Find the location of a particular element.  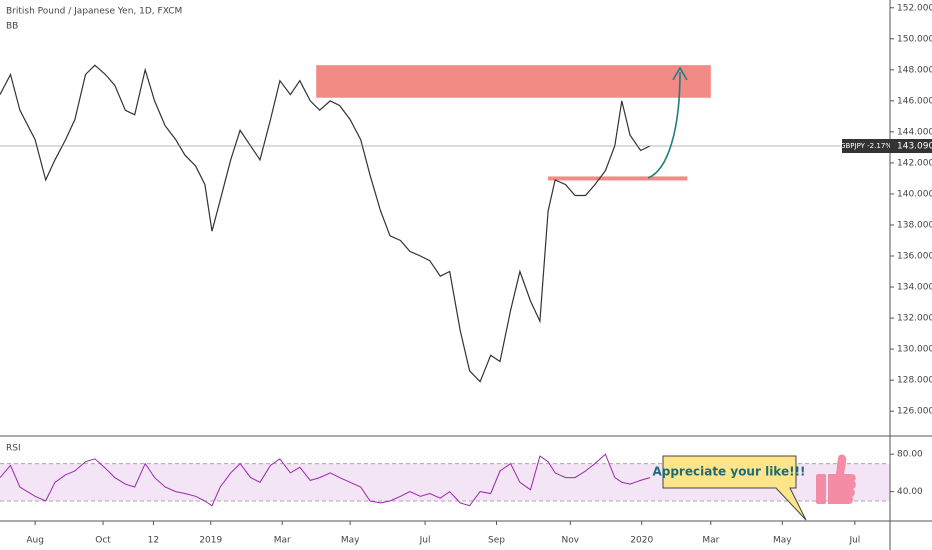

callout-bubble is located at coordinates (734, 488).